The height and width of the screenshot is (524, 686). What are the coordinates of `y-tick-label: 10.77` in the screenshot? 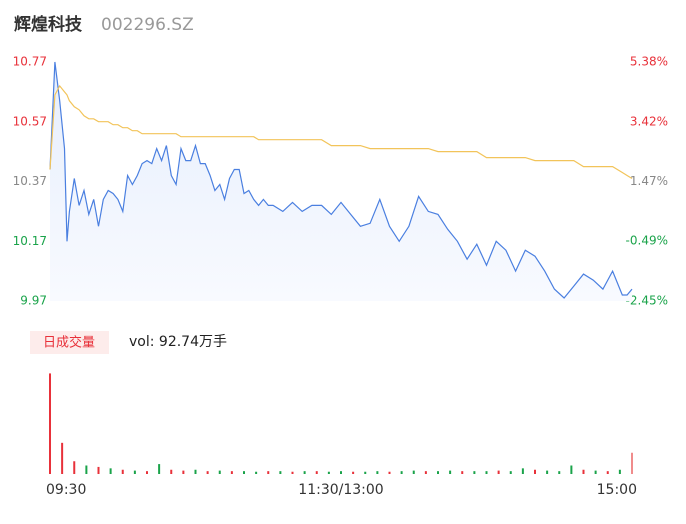 It's located at (30, 62).